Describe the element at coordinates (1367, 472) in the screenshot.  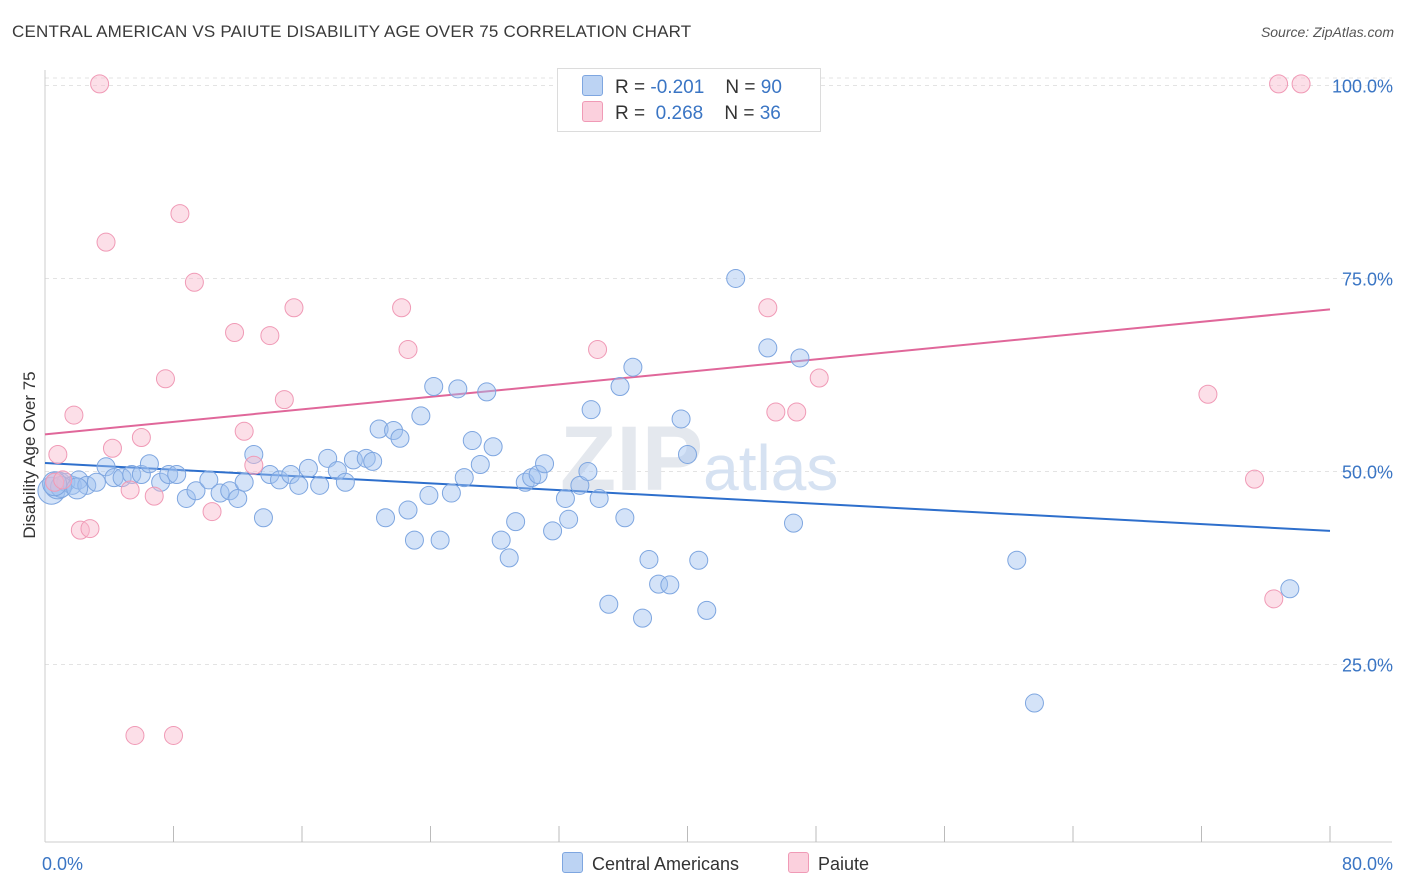
I see `y-tick-label: 50.0%` at that location.